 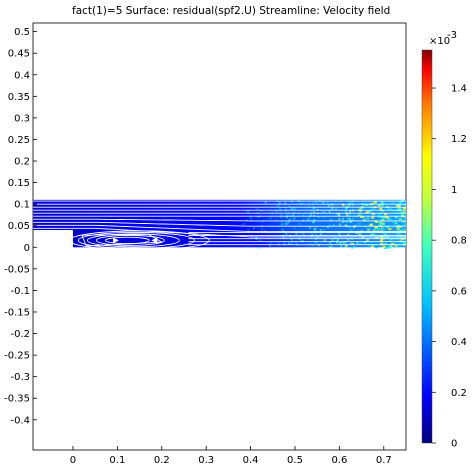 What do you see at coordinates (454, 444) in the screenshot?
I see `colorbar-tick-label: 0` at bounding box center [454, 444].